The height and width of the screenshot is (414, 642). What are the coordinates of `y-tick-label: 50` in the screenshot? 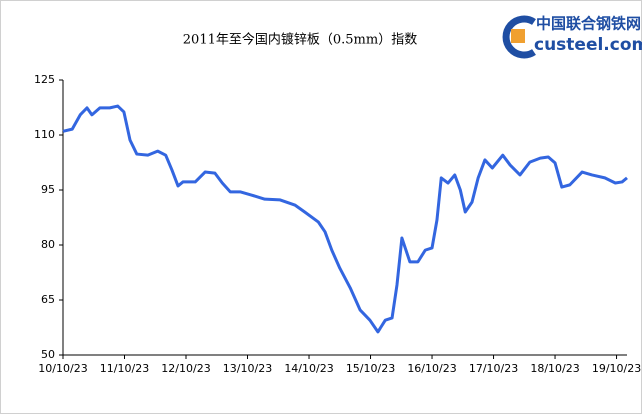 It's located at (48, 354).